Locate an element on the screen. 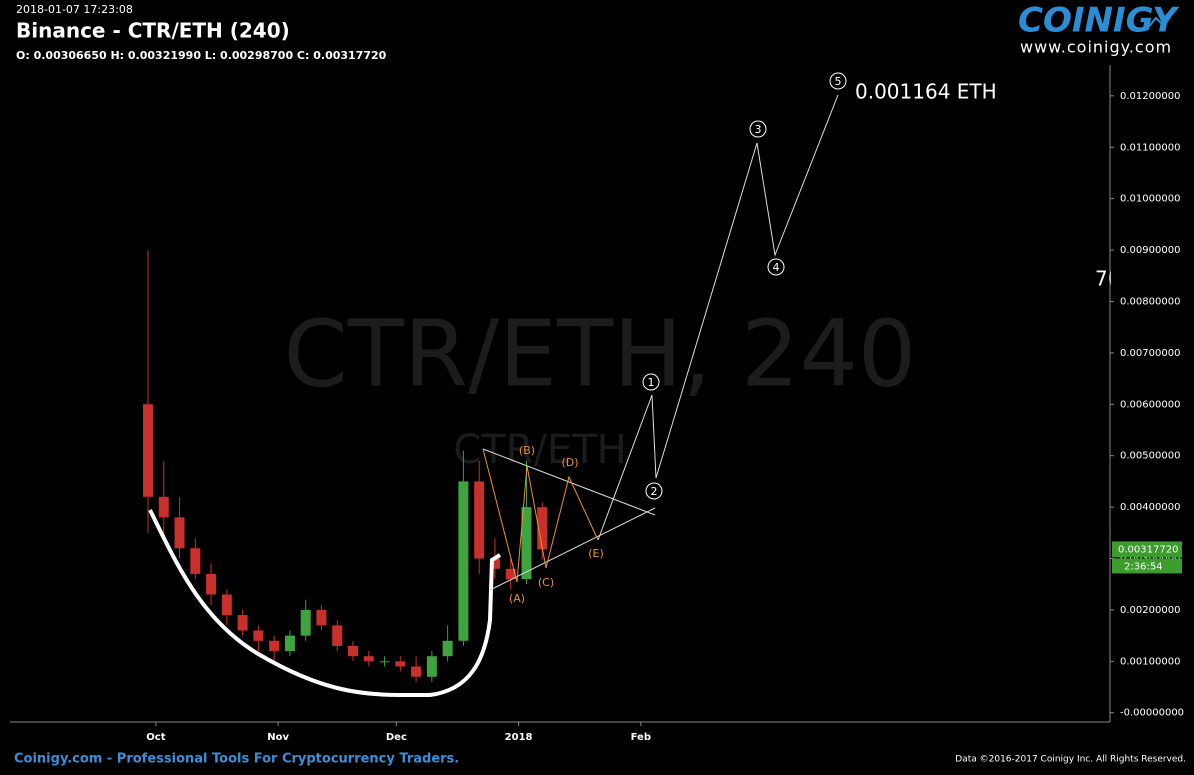  impulse-label: 5 is located at coordinates (838, 81).